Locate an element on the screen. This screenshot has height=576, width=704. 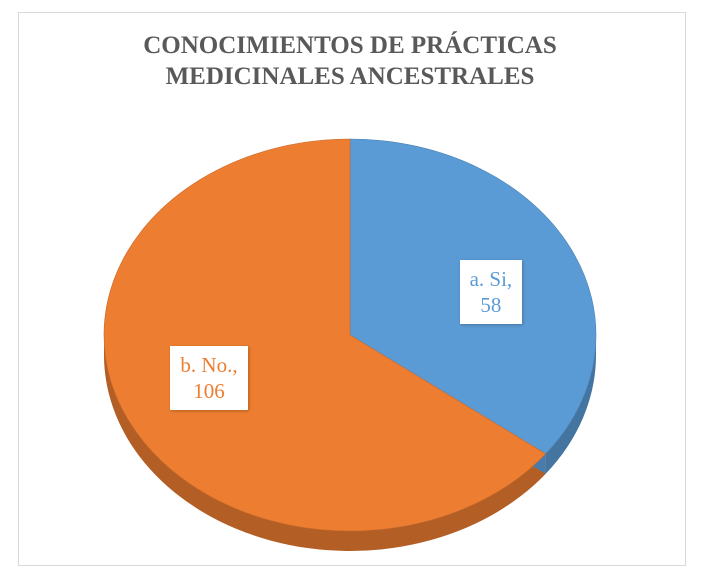
data-label-line: 58 is located at coordinates (491, 304).